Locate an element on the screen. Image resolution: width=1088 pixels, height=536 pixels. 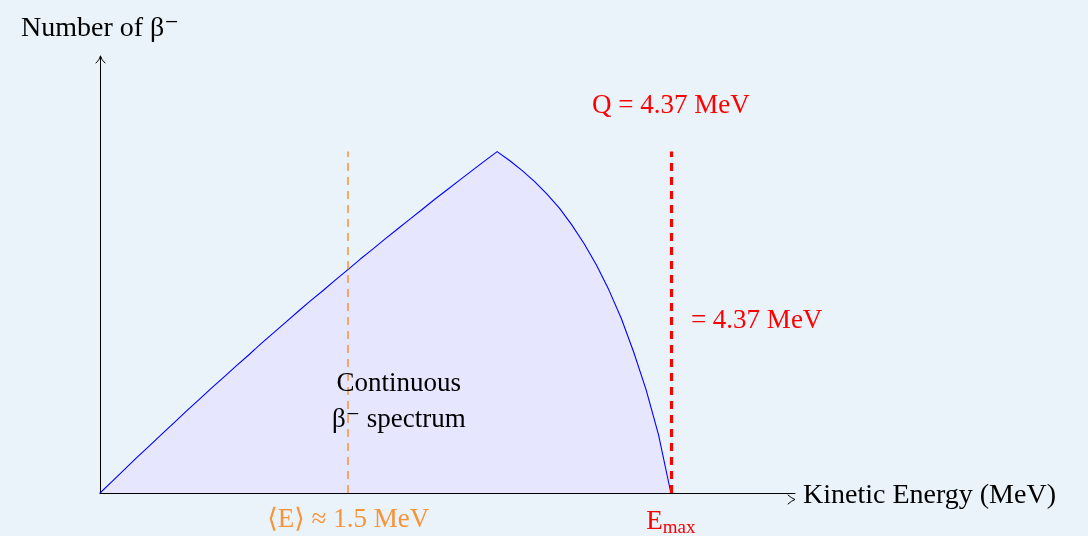
annotation: = 4.37 MeV is located at coordinates (756, 318).